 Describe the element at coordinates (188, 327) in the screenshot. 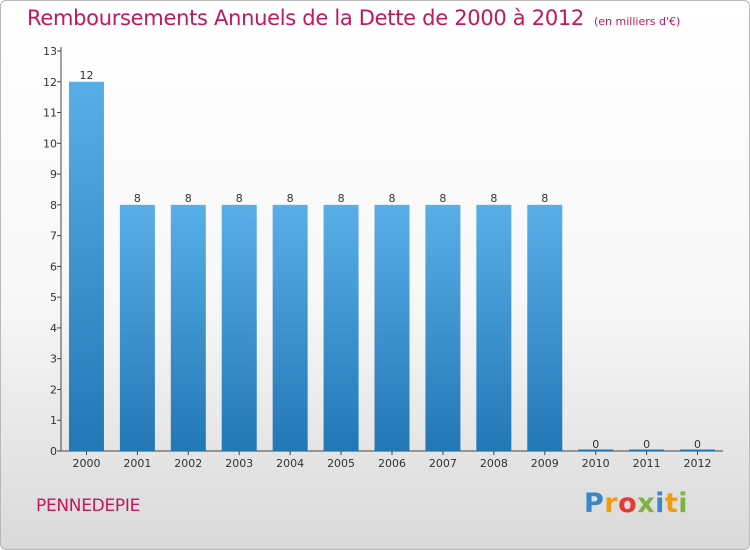

I see `bar-2002` at that location.